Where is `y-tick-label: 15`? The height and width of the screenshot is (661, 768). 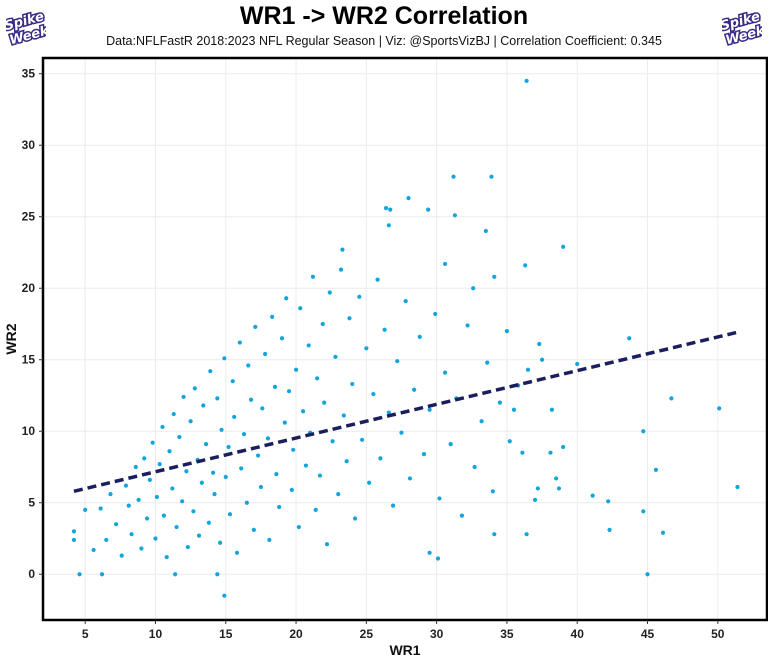 y-tick-label: 15 is located at coordinates (29, 360).